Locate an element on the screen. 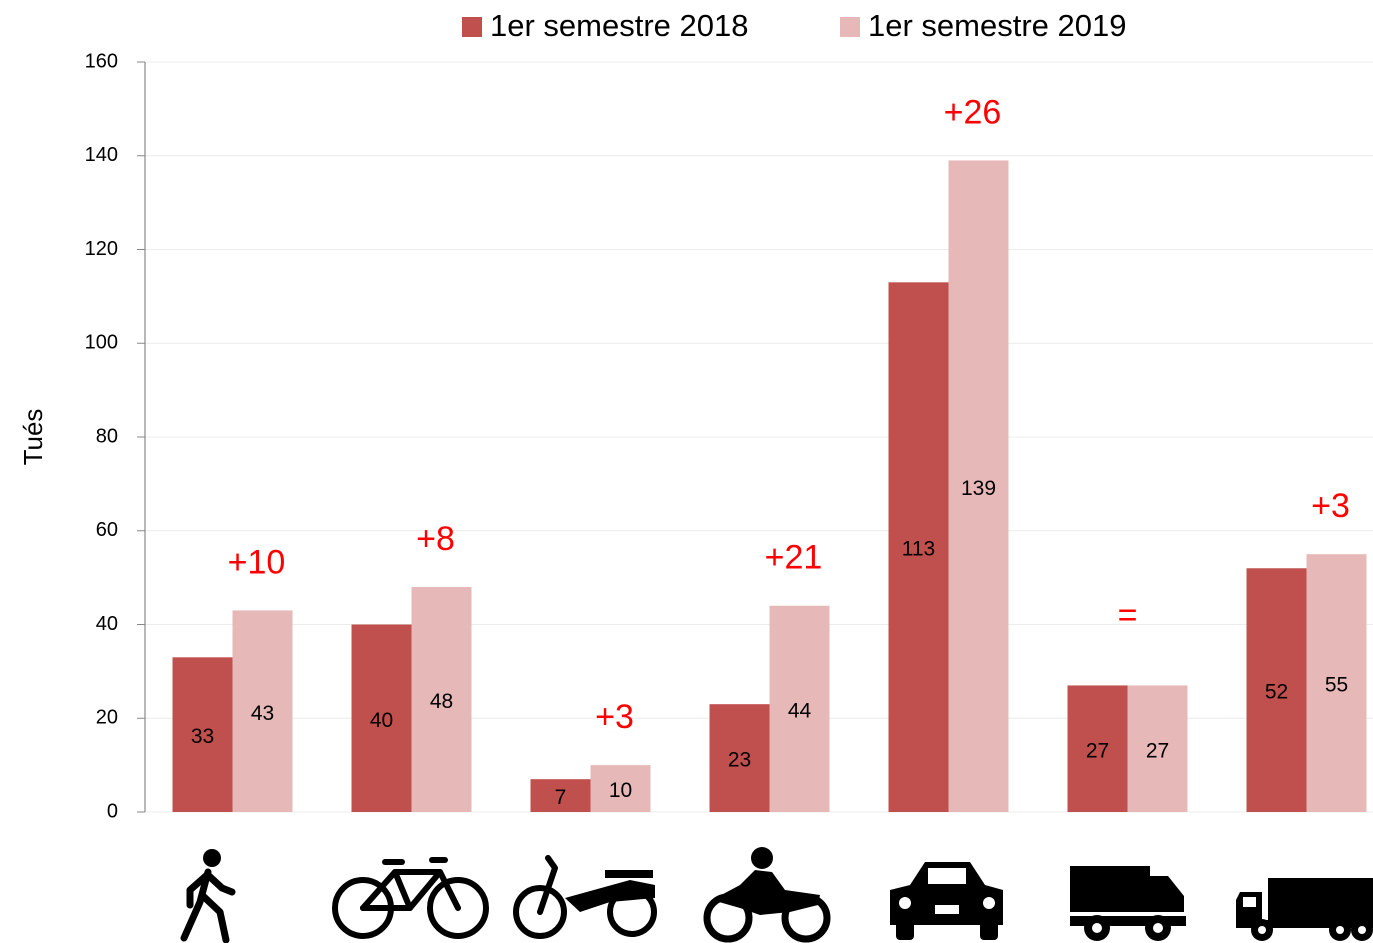 The image size is (1373, 943). annotation: +8 is located at coordinates (435, 539).